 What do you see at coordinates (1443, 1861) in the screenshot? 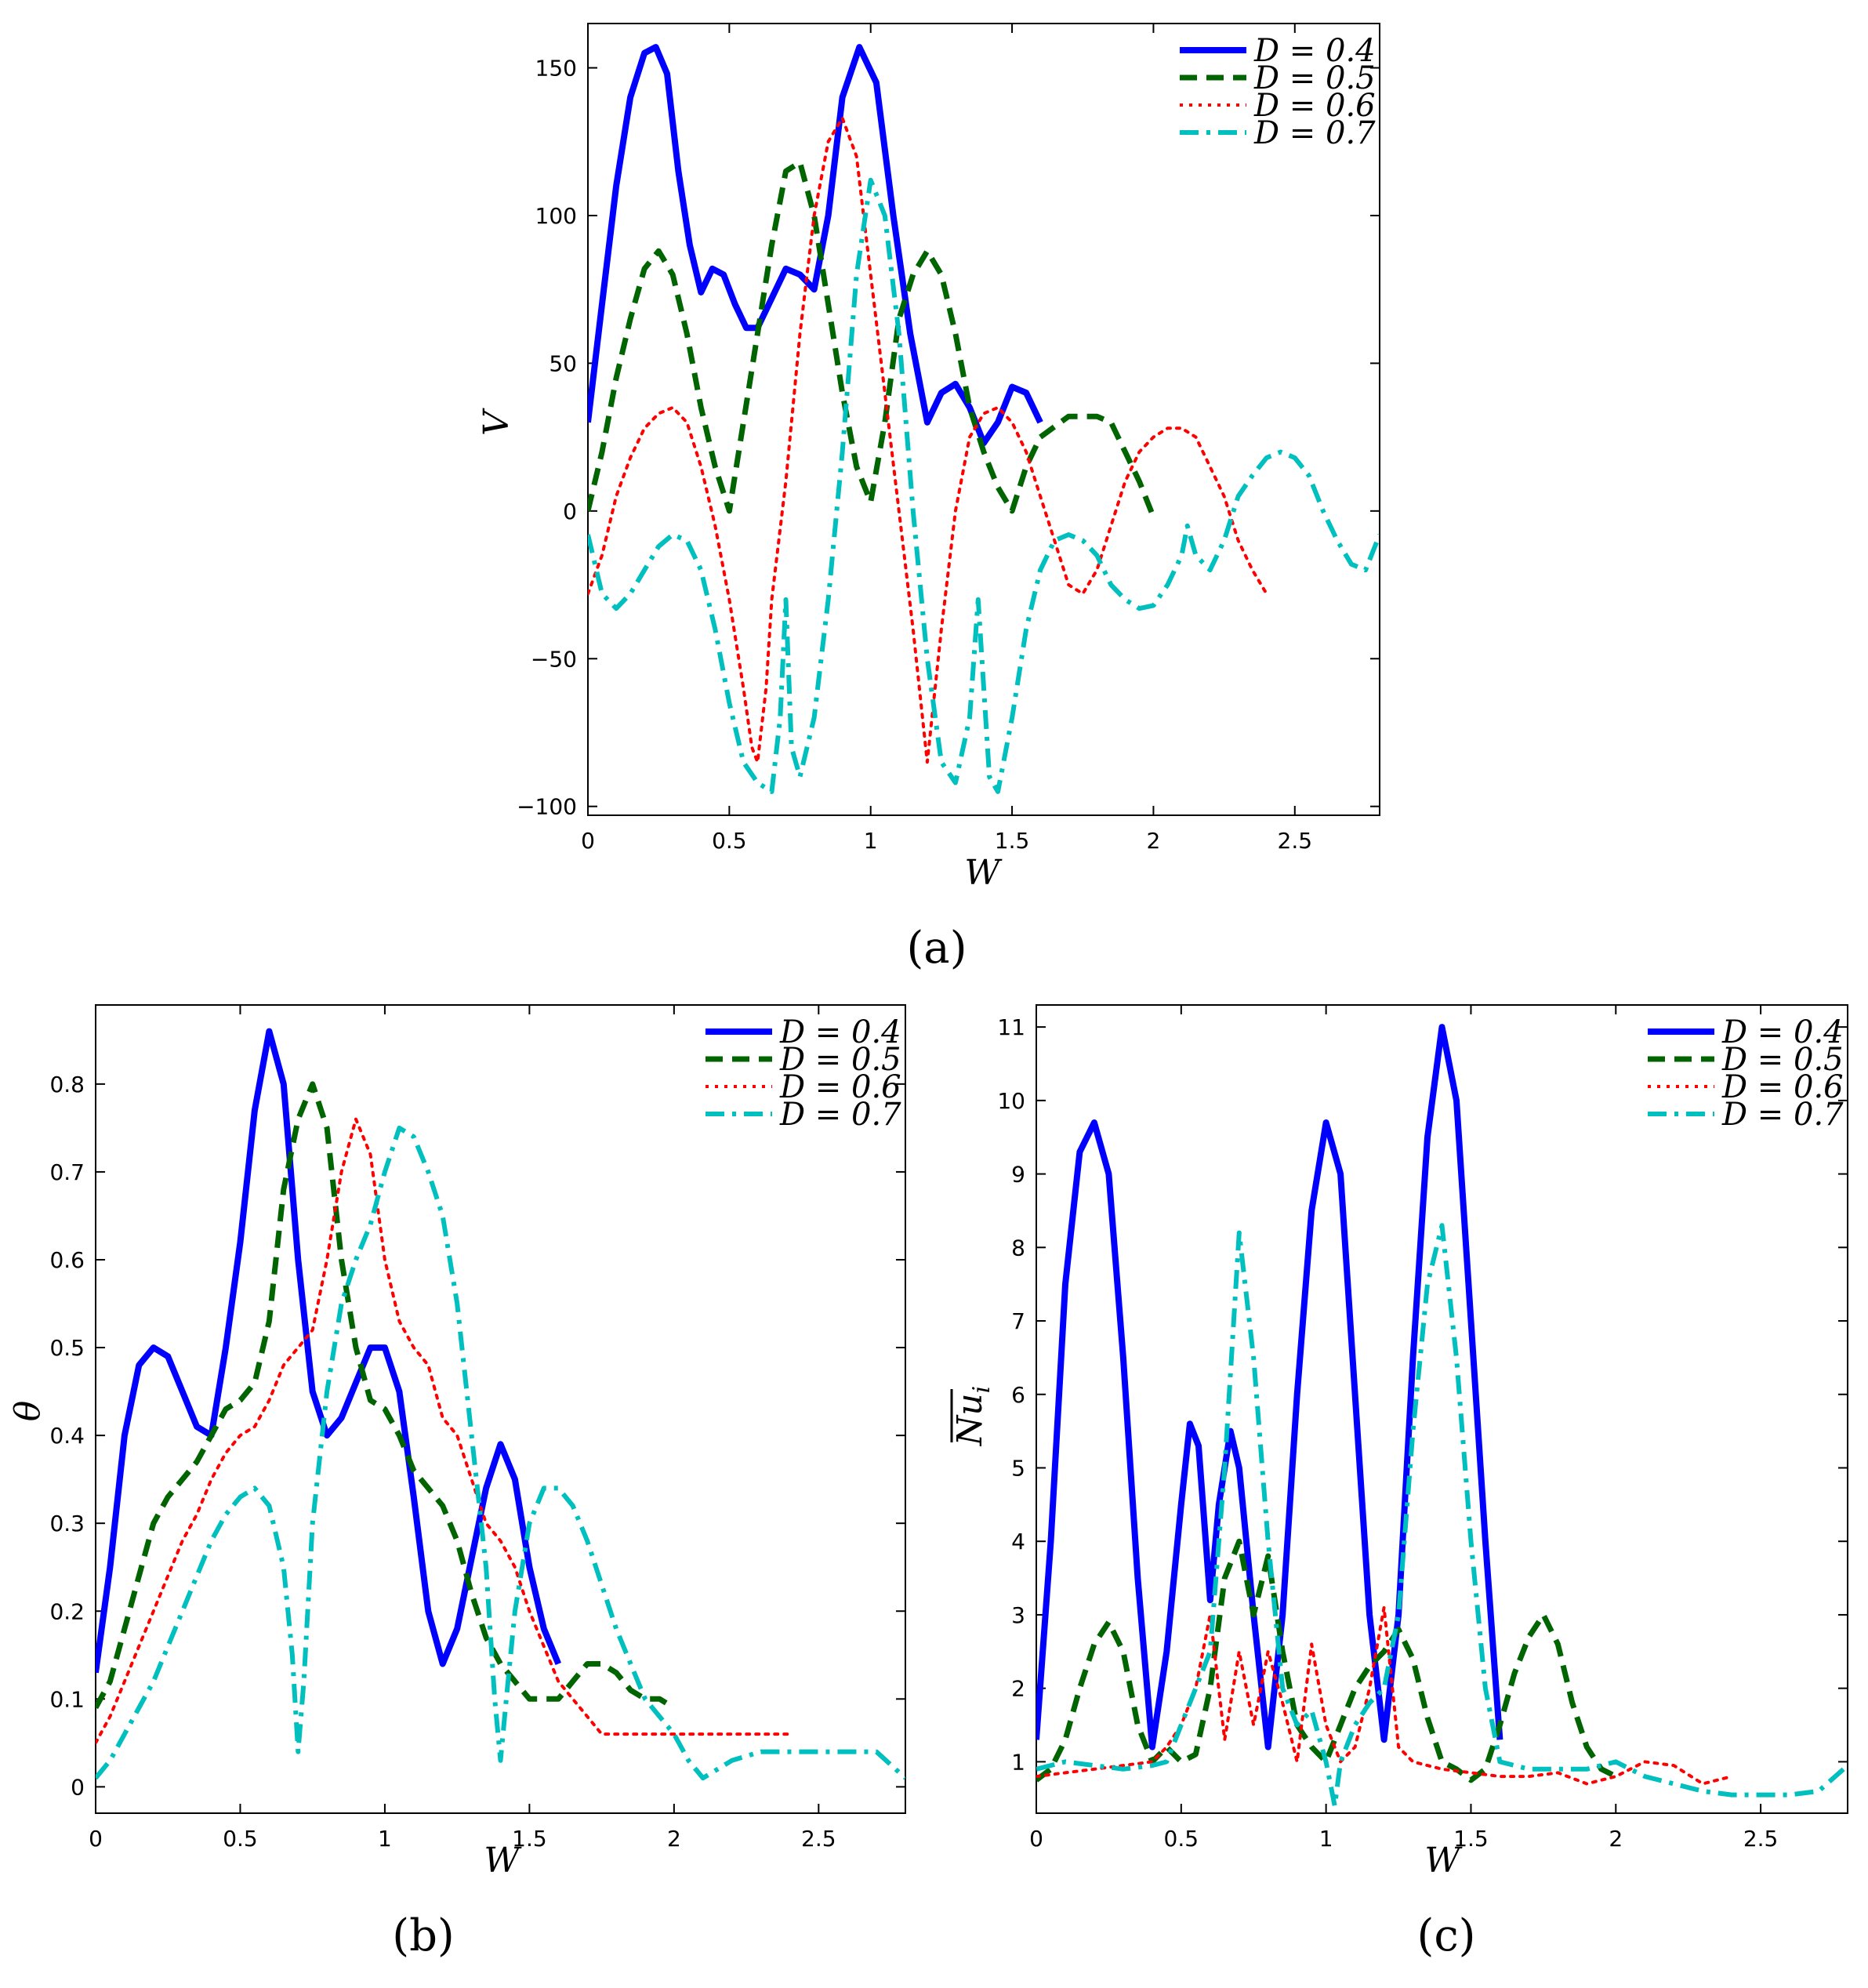
I see `panel-c-xlabel: W` at bounding box center [1443, 1861].